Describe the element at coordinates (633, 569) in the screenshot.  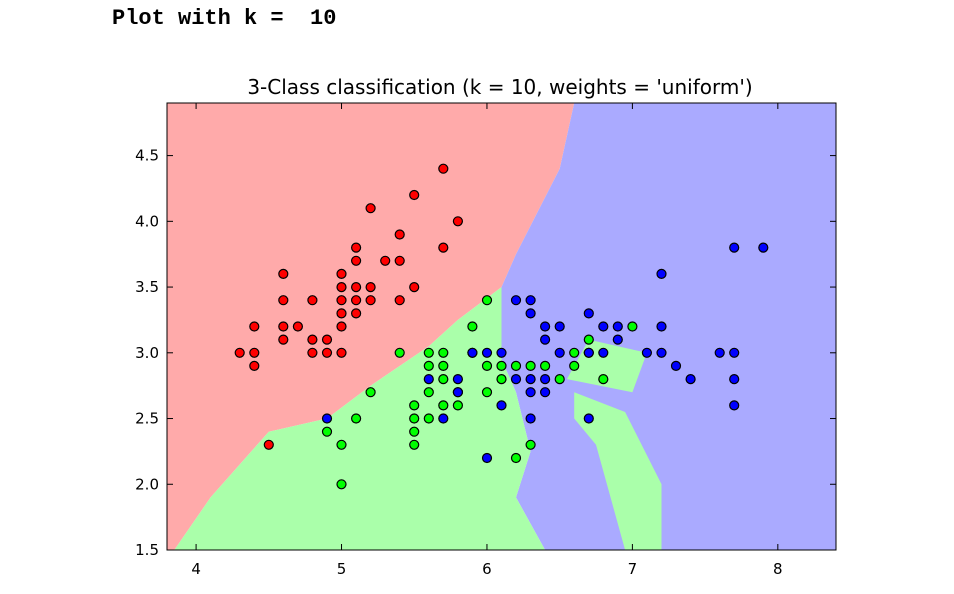
I see `x-tick-label: 7` at that location.